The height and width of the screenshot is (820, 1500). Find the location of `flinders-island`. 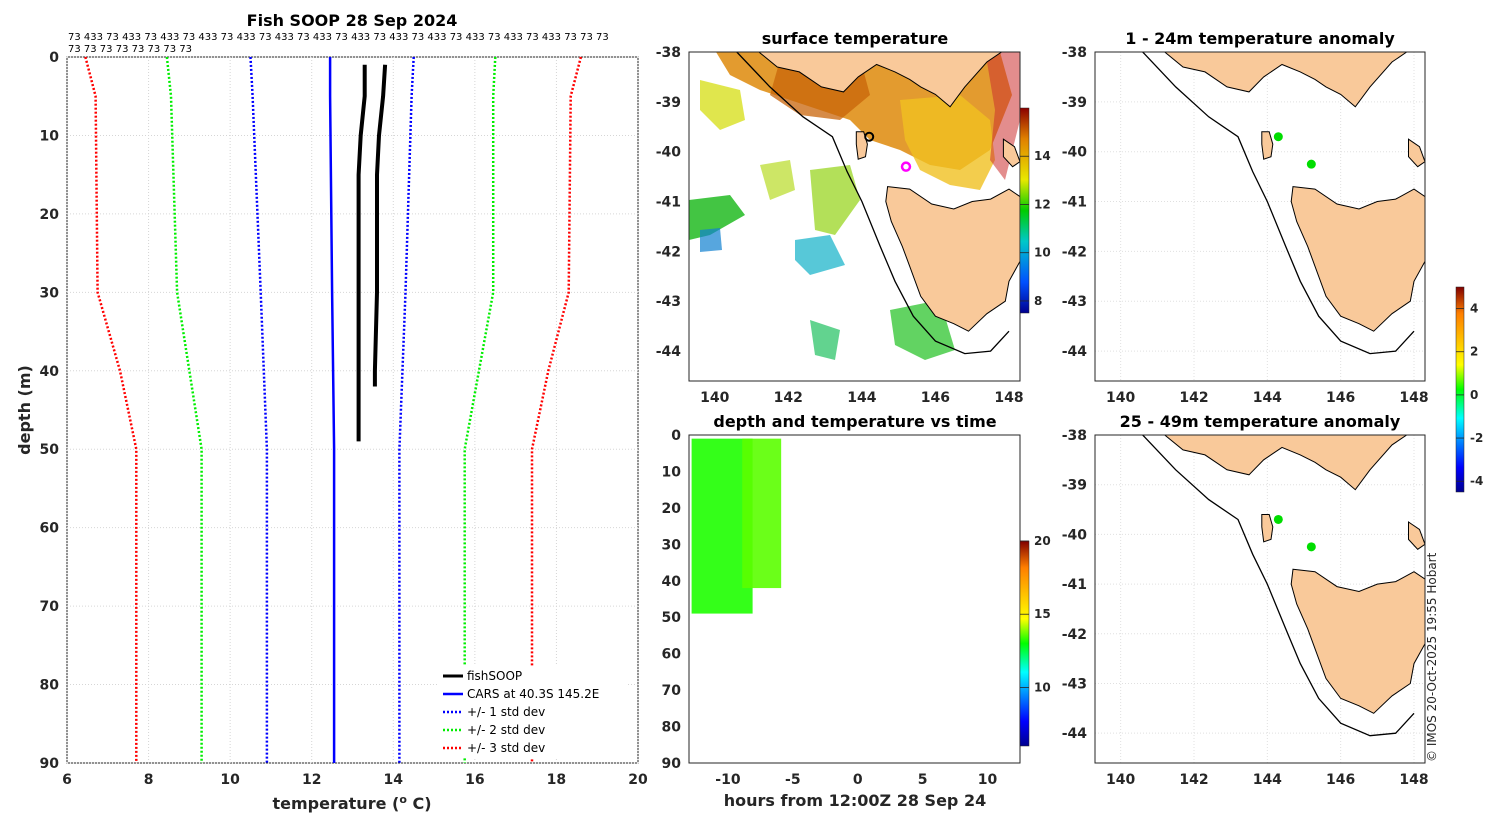

flinders-island is located at coordinates (1416, 153).